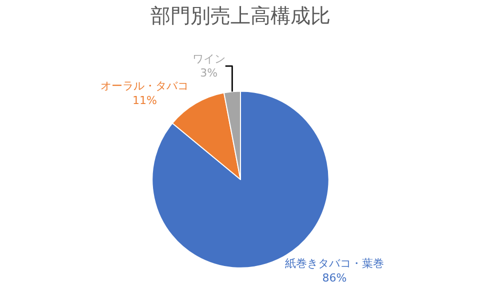 This screenshot has height=289, width=481. Describe the element at coordinates (334, 263) in the screenshot. I see `slice-label: 紙巻きタバコ・葉巻` at that location.